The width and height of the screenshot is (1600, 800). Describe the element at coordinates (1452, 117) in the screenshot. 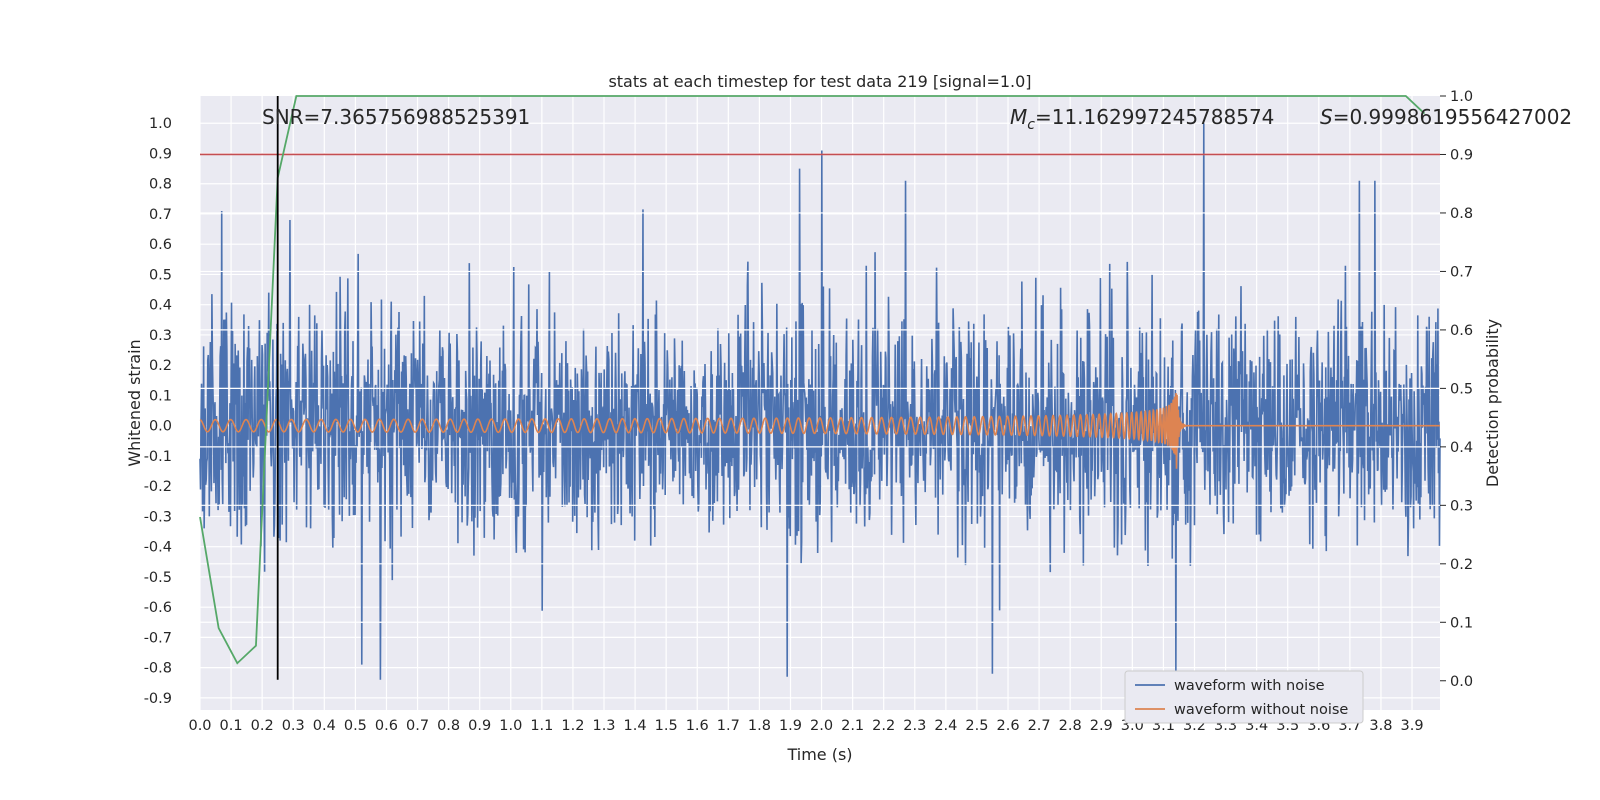

I see `s-value: =0.9998619556427002` at that location.